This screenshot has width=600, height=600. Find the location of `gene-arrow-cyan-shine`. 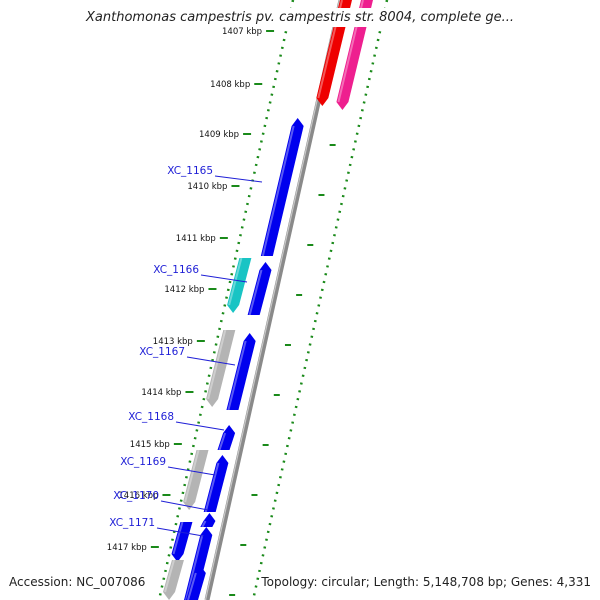

gene-arrow-cyan-shine is located at coordinates (235, 281).